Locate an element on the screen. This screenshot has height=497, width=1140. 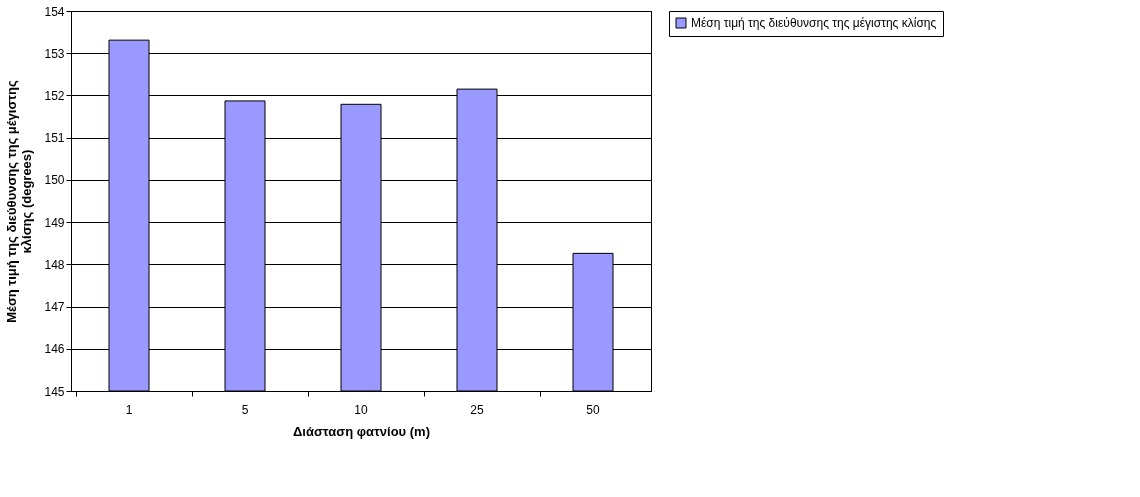
y-axis-title: Μέση τιμή της διεύθυνσης της μέγιστης κλίσης (degrees) is located at coordinates (19, 201).